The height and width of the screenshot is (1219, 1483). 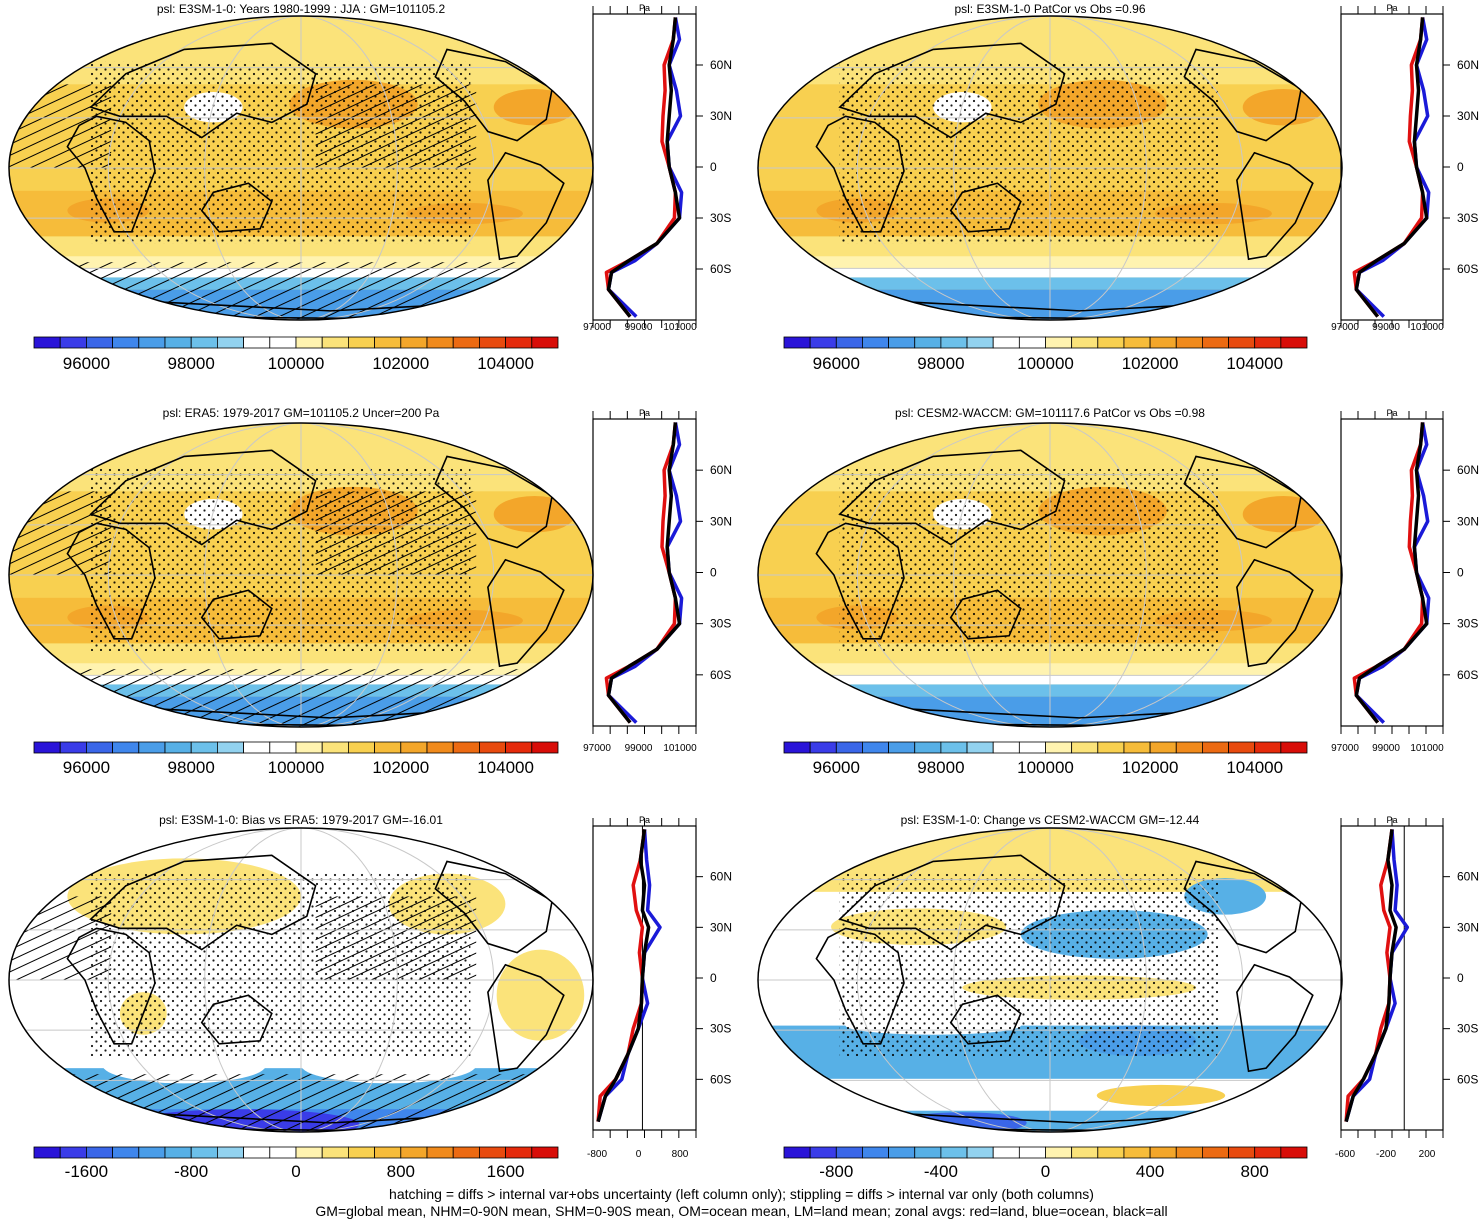 I want to click on colorbar-tick-label: 0, so click(x=1045, y=1171).